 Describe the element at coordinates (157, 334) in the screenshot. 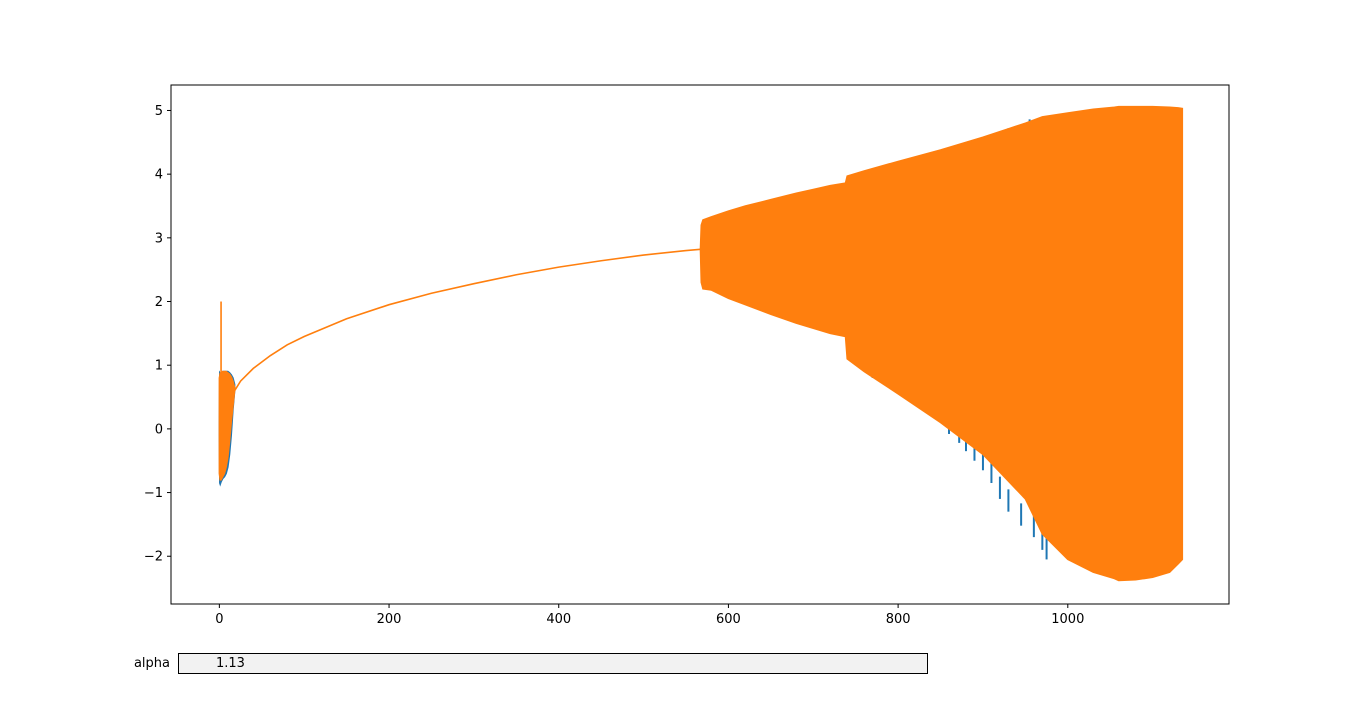

I see `y-axis: −2 −1 0 1 2 3 4 5` at that location.